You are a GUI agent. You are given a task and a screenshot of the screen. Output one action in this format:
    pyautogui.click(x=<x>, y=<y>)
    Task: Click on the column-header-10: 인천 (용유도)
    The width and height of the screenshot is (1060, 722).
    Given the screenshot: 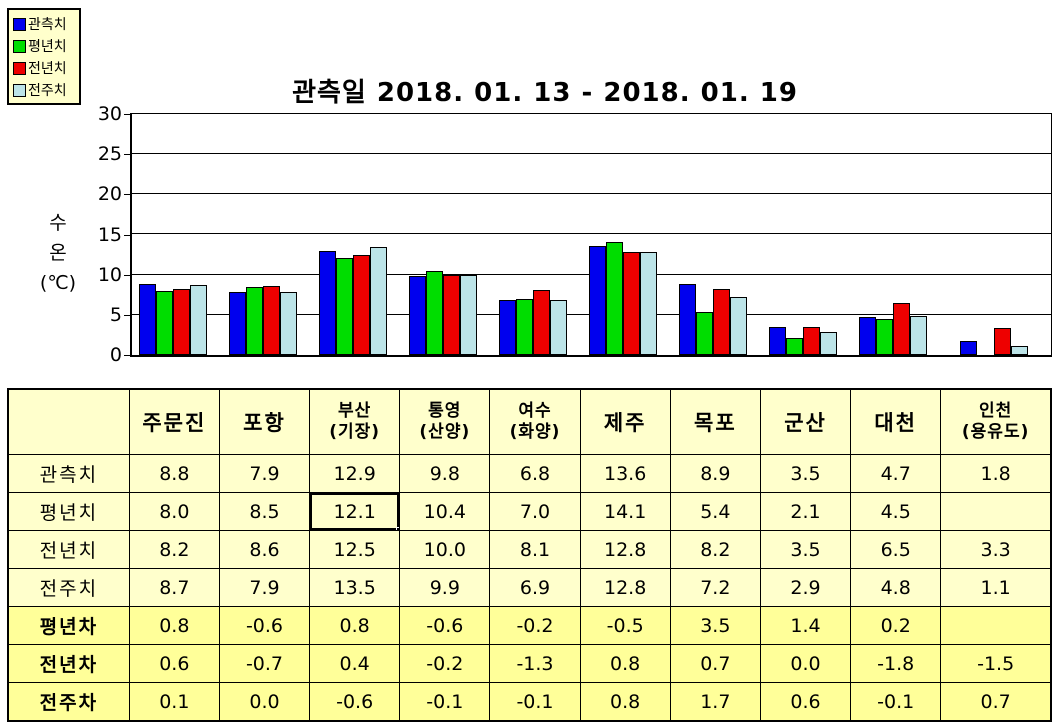 What is the action you would take?
    pyautogui.click(x=996, y=421)
    